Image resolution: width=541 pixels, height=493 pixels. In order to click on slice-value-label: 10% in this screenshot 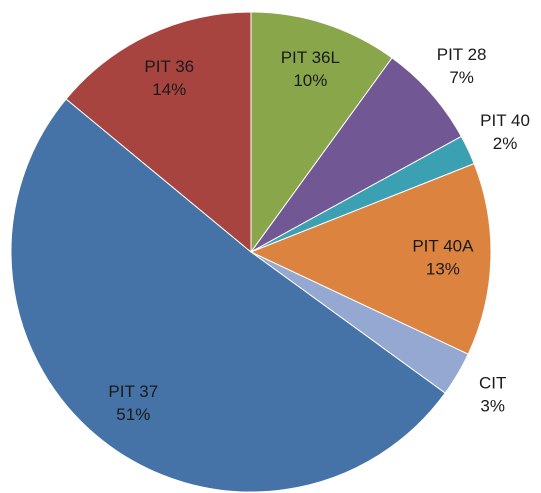, I will do `click(310, 80)`.